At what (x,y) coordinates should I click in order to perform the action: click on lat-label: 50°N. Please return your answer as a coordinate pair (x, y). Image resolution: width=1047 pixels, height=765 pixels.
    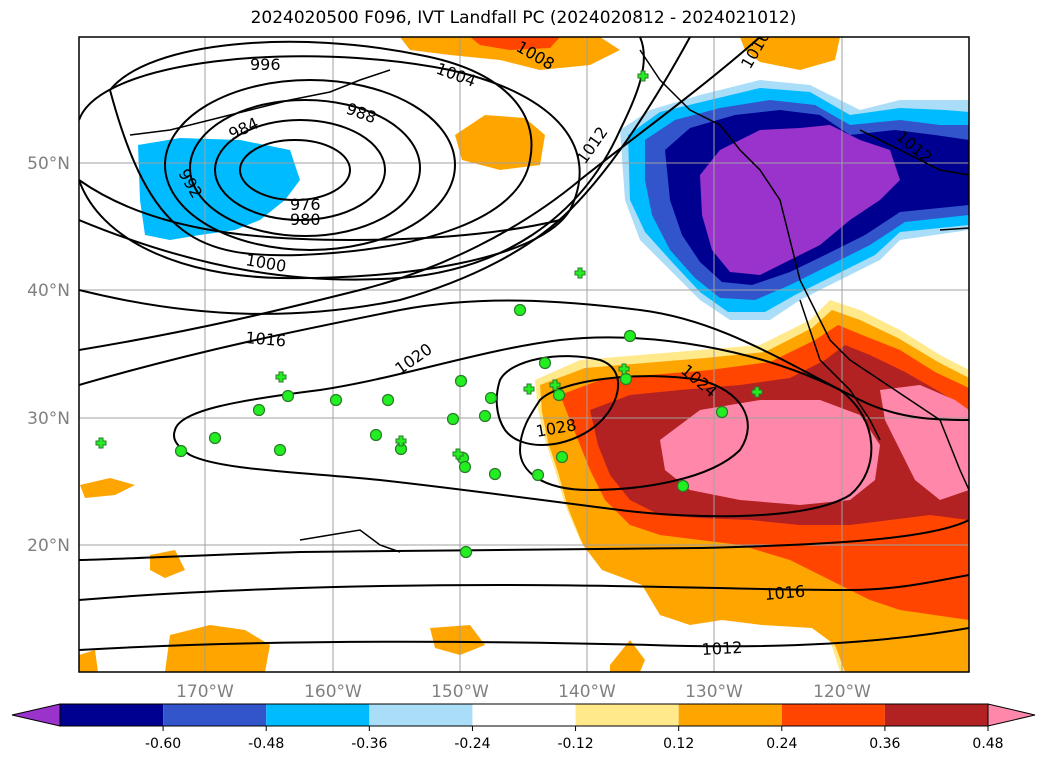
    Looking at the image, I should click on (48, 164).